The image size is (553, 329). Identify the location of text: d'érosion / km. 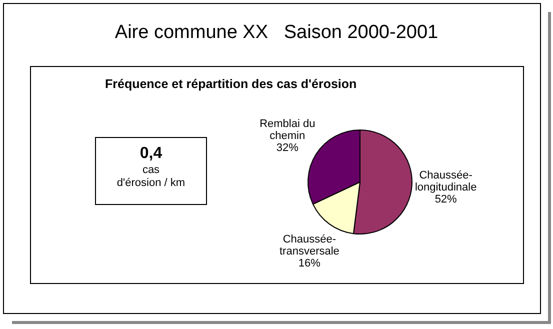
(151, 183).